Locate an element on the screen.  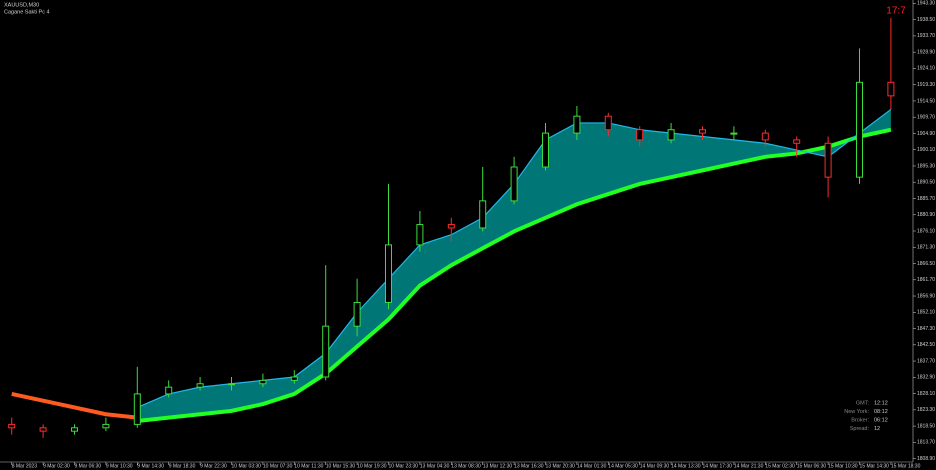
y-tick-label: 1871.30 is located at coordinates (926, 248).